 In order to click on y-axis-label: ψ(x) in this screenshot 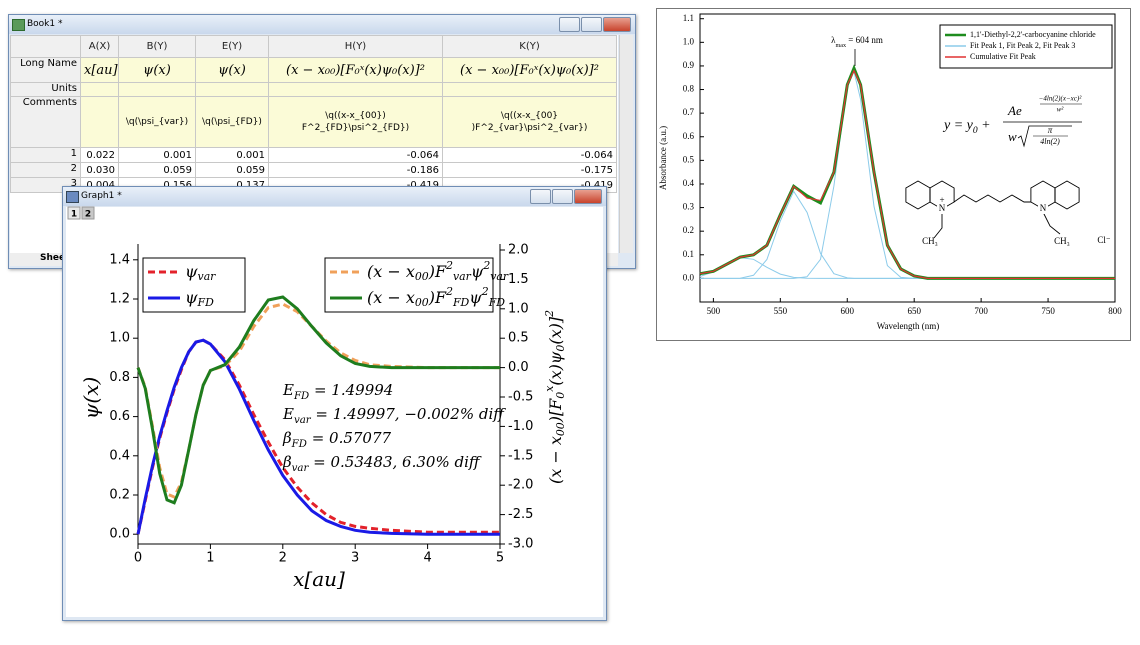, I will do `click(91, 398)`.